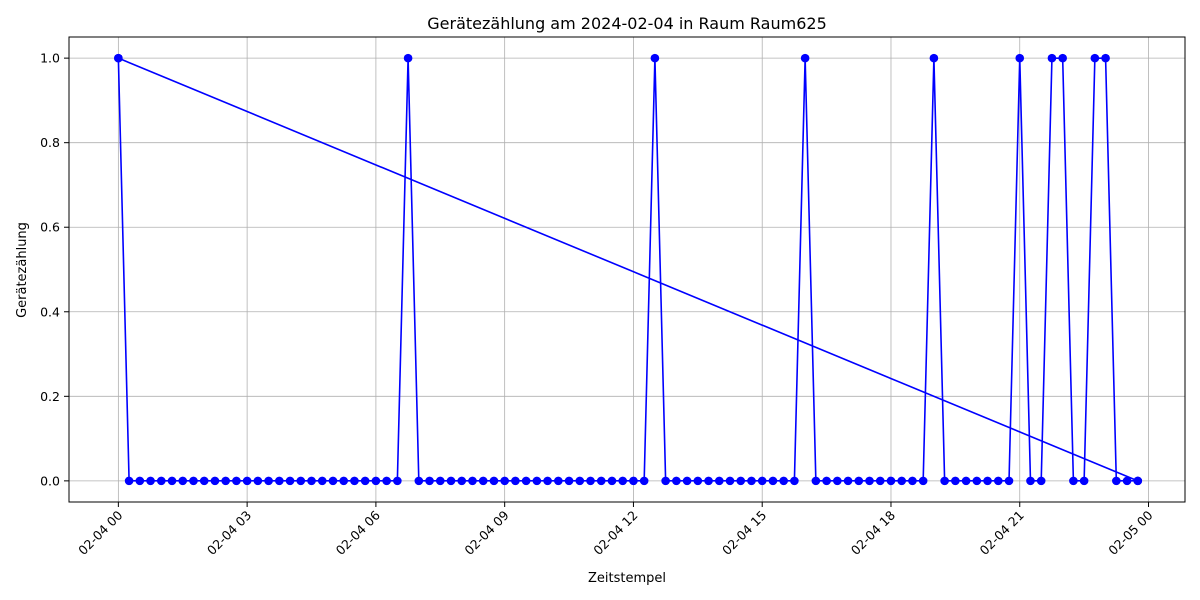  What do you see at coordinates (50, 227) in the screenshot?
I see `y-tick-label: 0.6` at bounding box center [50, 227].